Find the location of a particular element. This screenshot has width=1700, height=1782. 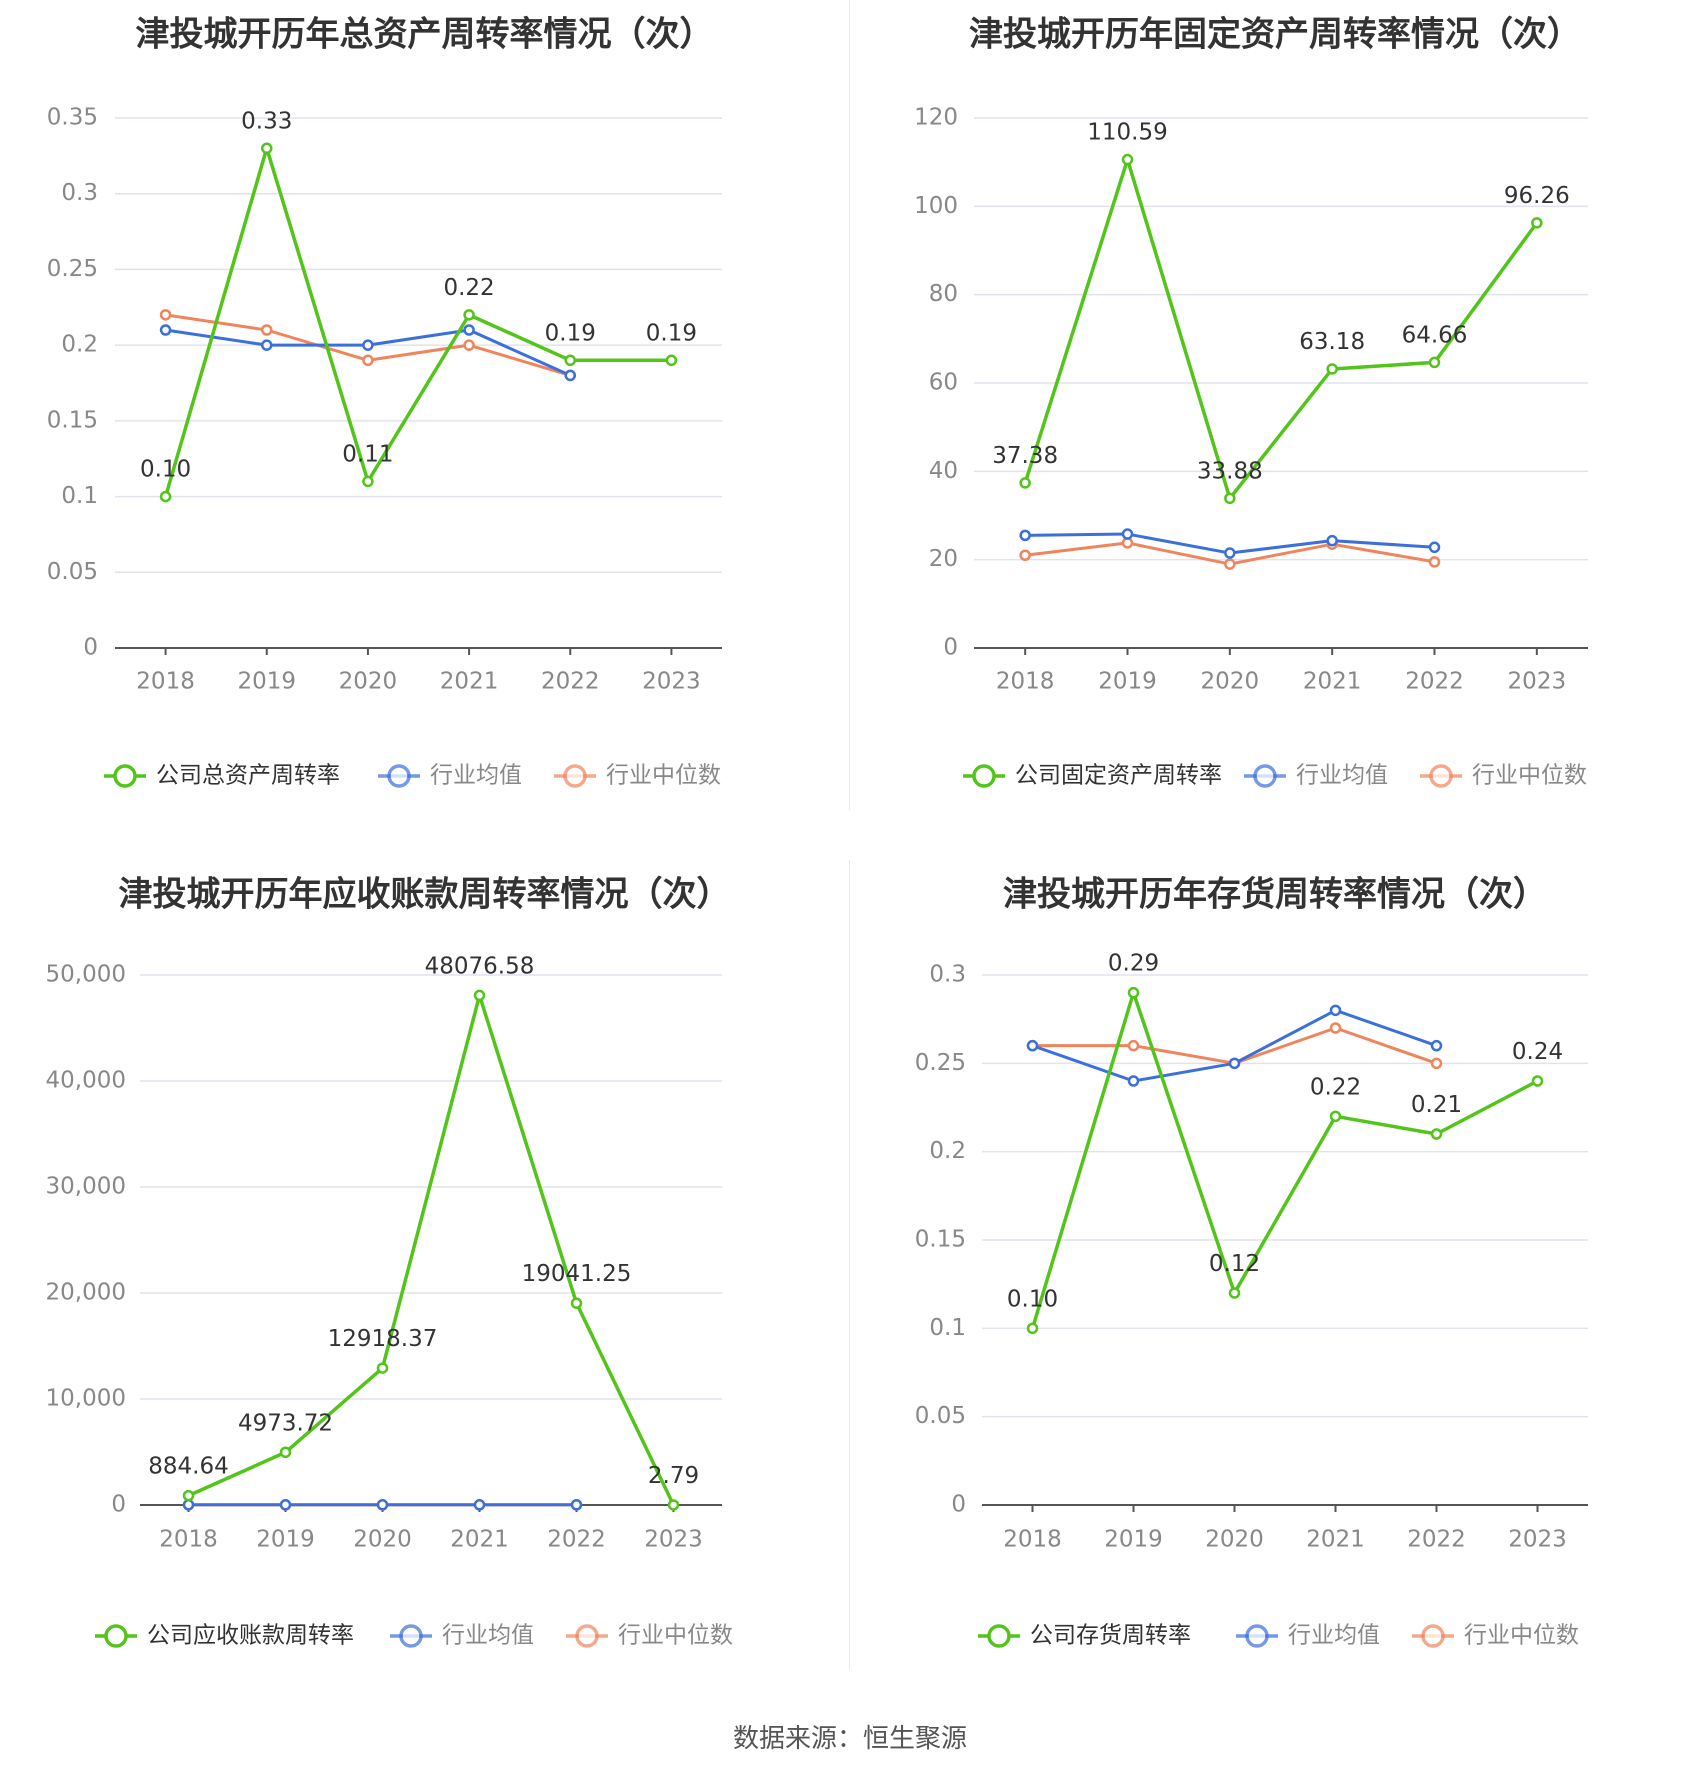

y-tick-label: 0.05 is located at coordinates (940, 1416).